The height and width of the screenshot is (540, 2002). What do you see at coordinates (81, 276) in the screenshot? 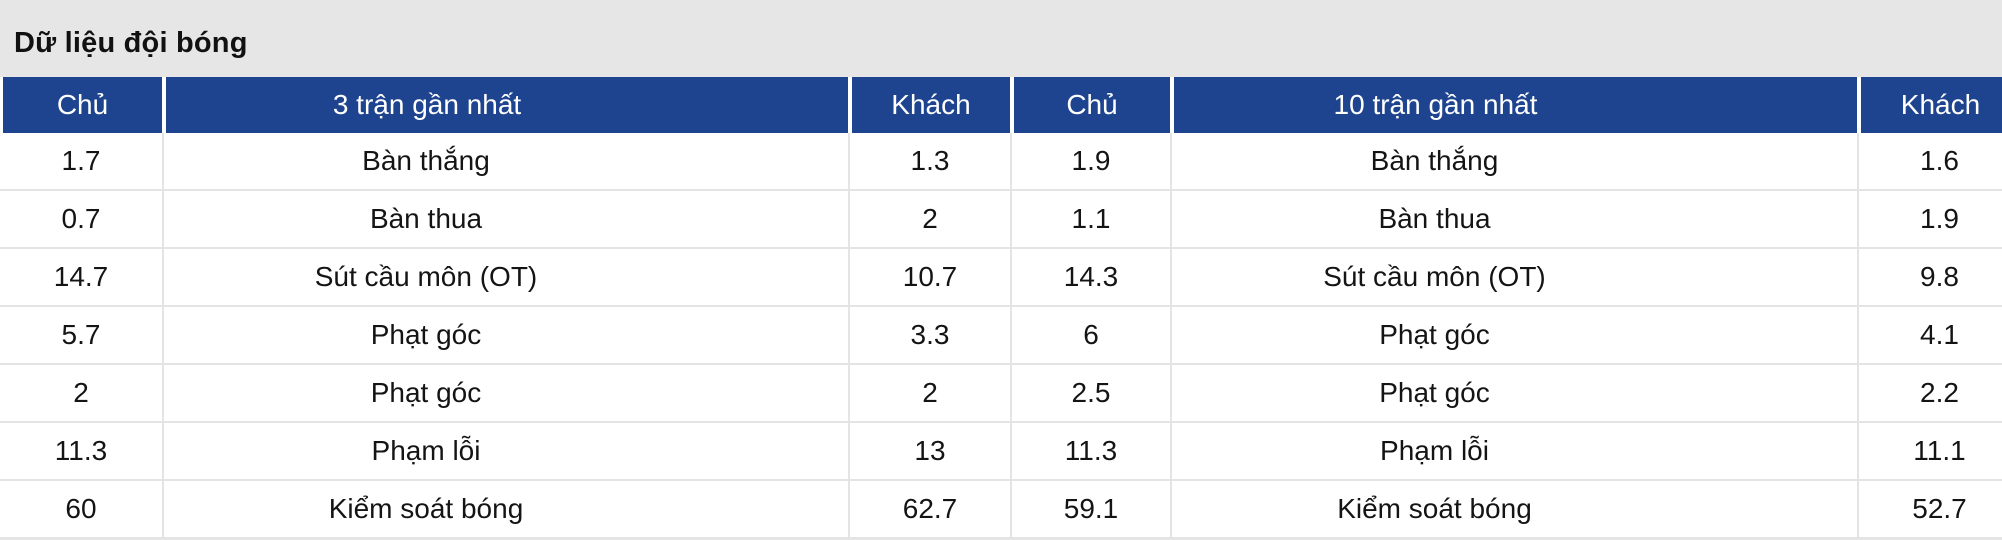
I see `l3-home-value: 14.7` at bounding box center [81, 276].